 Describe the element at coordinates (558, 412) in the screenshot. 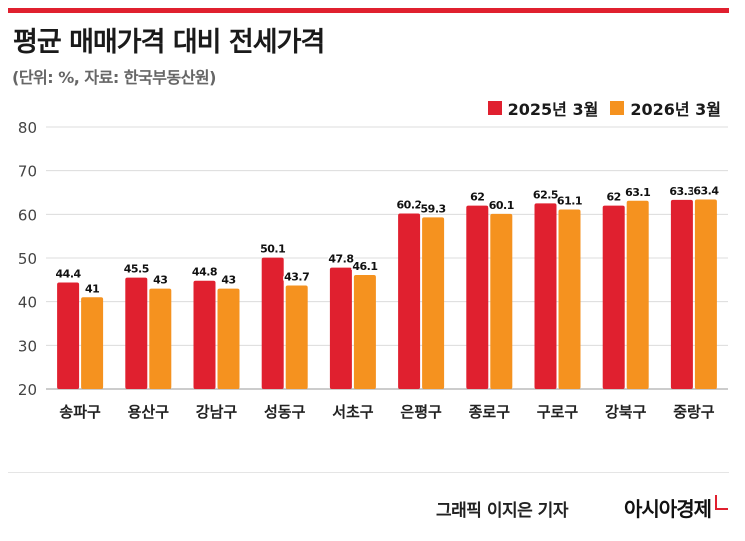

I see `x-tick-label: 구로구` at that location.